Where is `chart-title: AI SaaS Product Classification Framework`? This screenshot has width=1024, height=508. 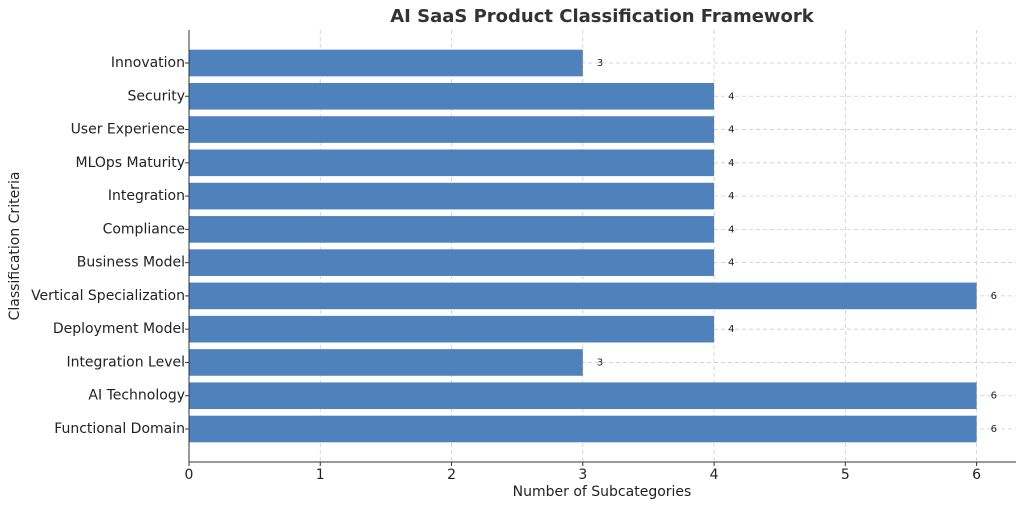
chart-title: AI SaaS Product Classification Framework is located at coordinates (602, 16).